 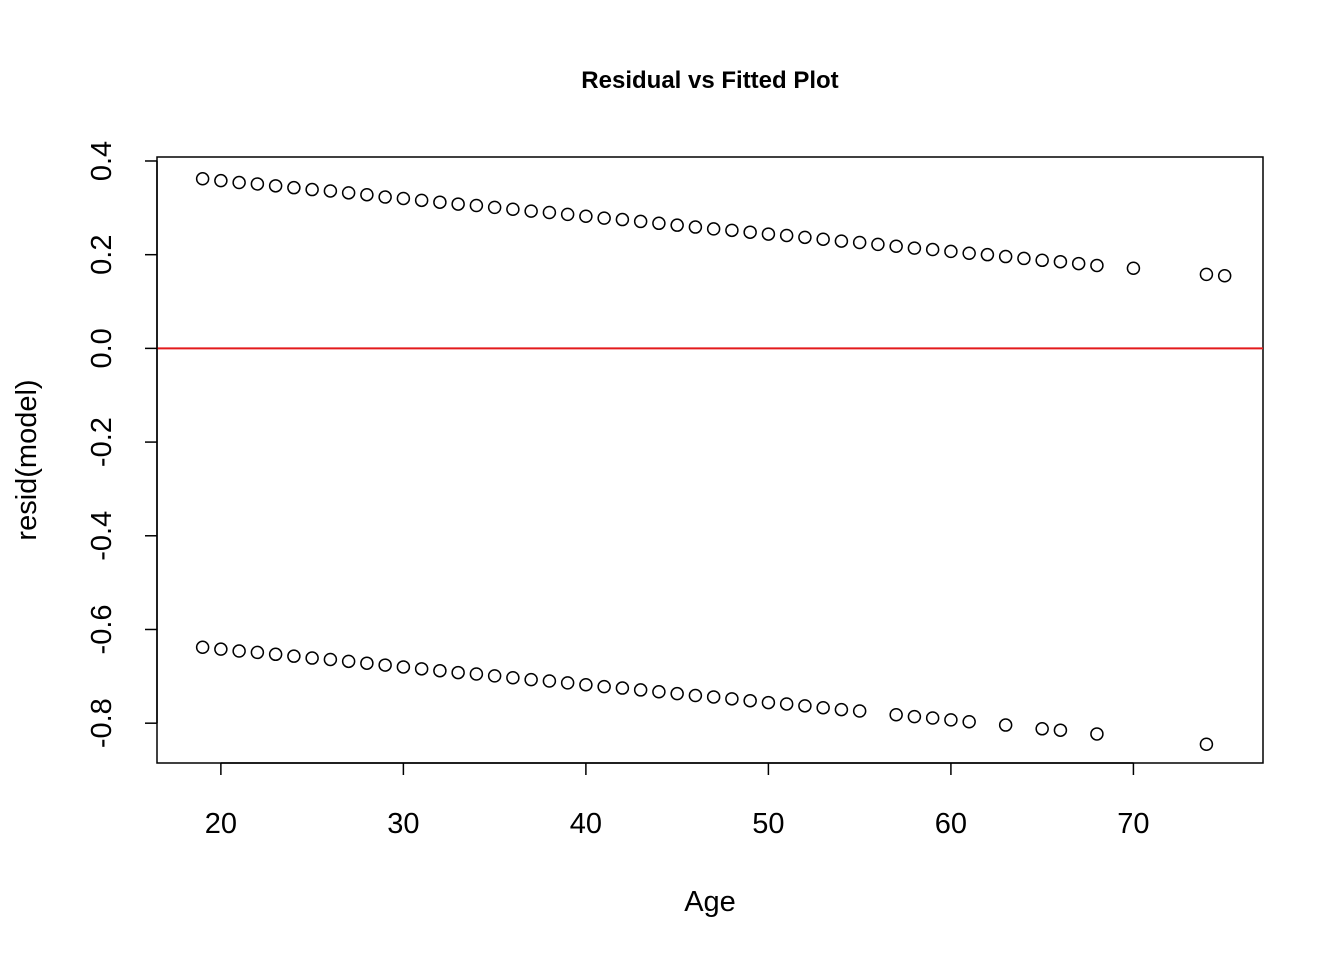 I want to click on x-tick-label: 20, so click(x=221, y=824).